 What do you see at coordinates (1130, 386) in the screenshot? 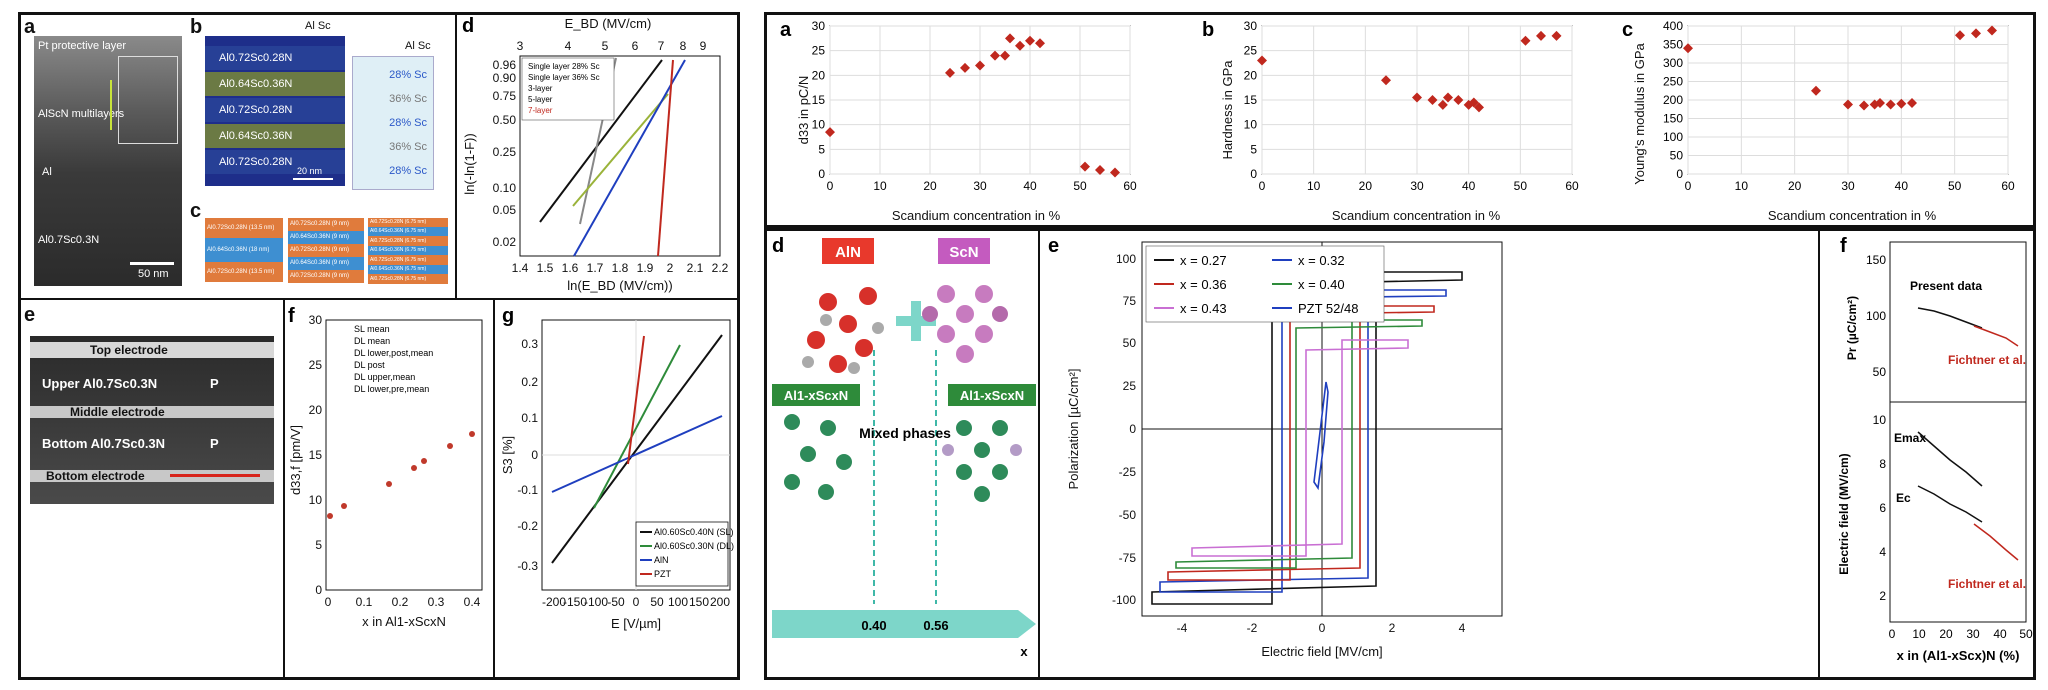
I see `e-ytick-25: 25` at bounding box center [1130, 386].